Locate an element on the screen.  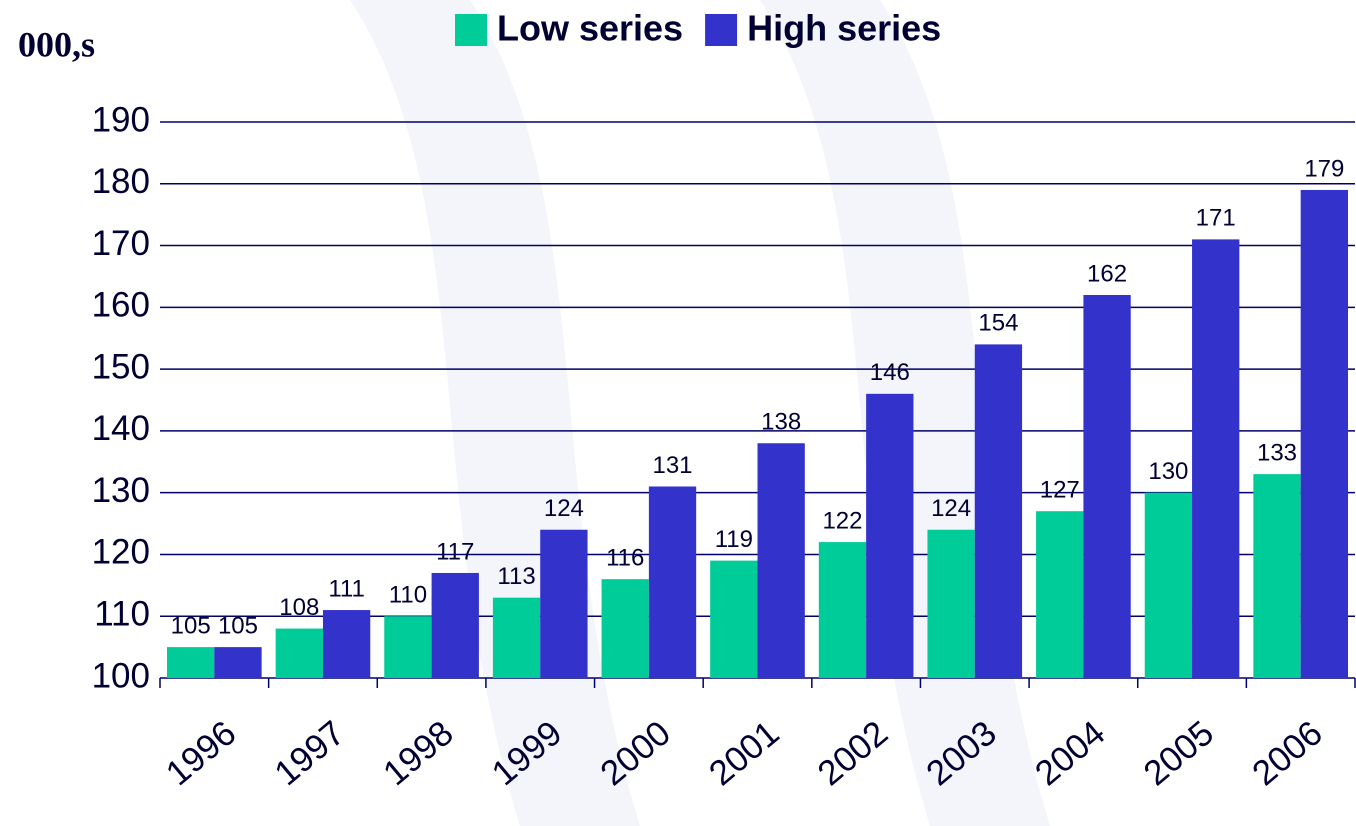
y-tick-label: 100 is located at coordinates (121, 675).